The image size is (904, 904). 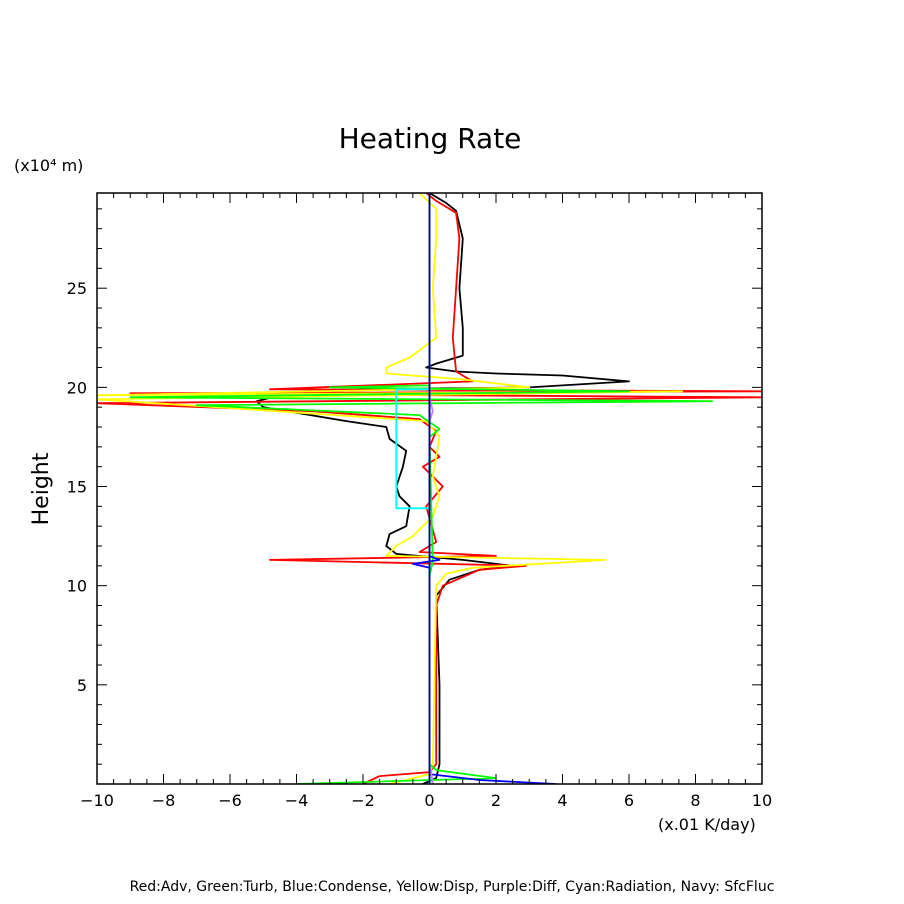 I want to click on x-tick-label: 6, so click(x=629, y=800).